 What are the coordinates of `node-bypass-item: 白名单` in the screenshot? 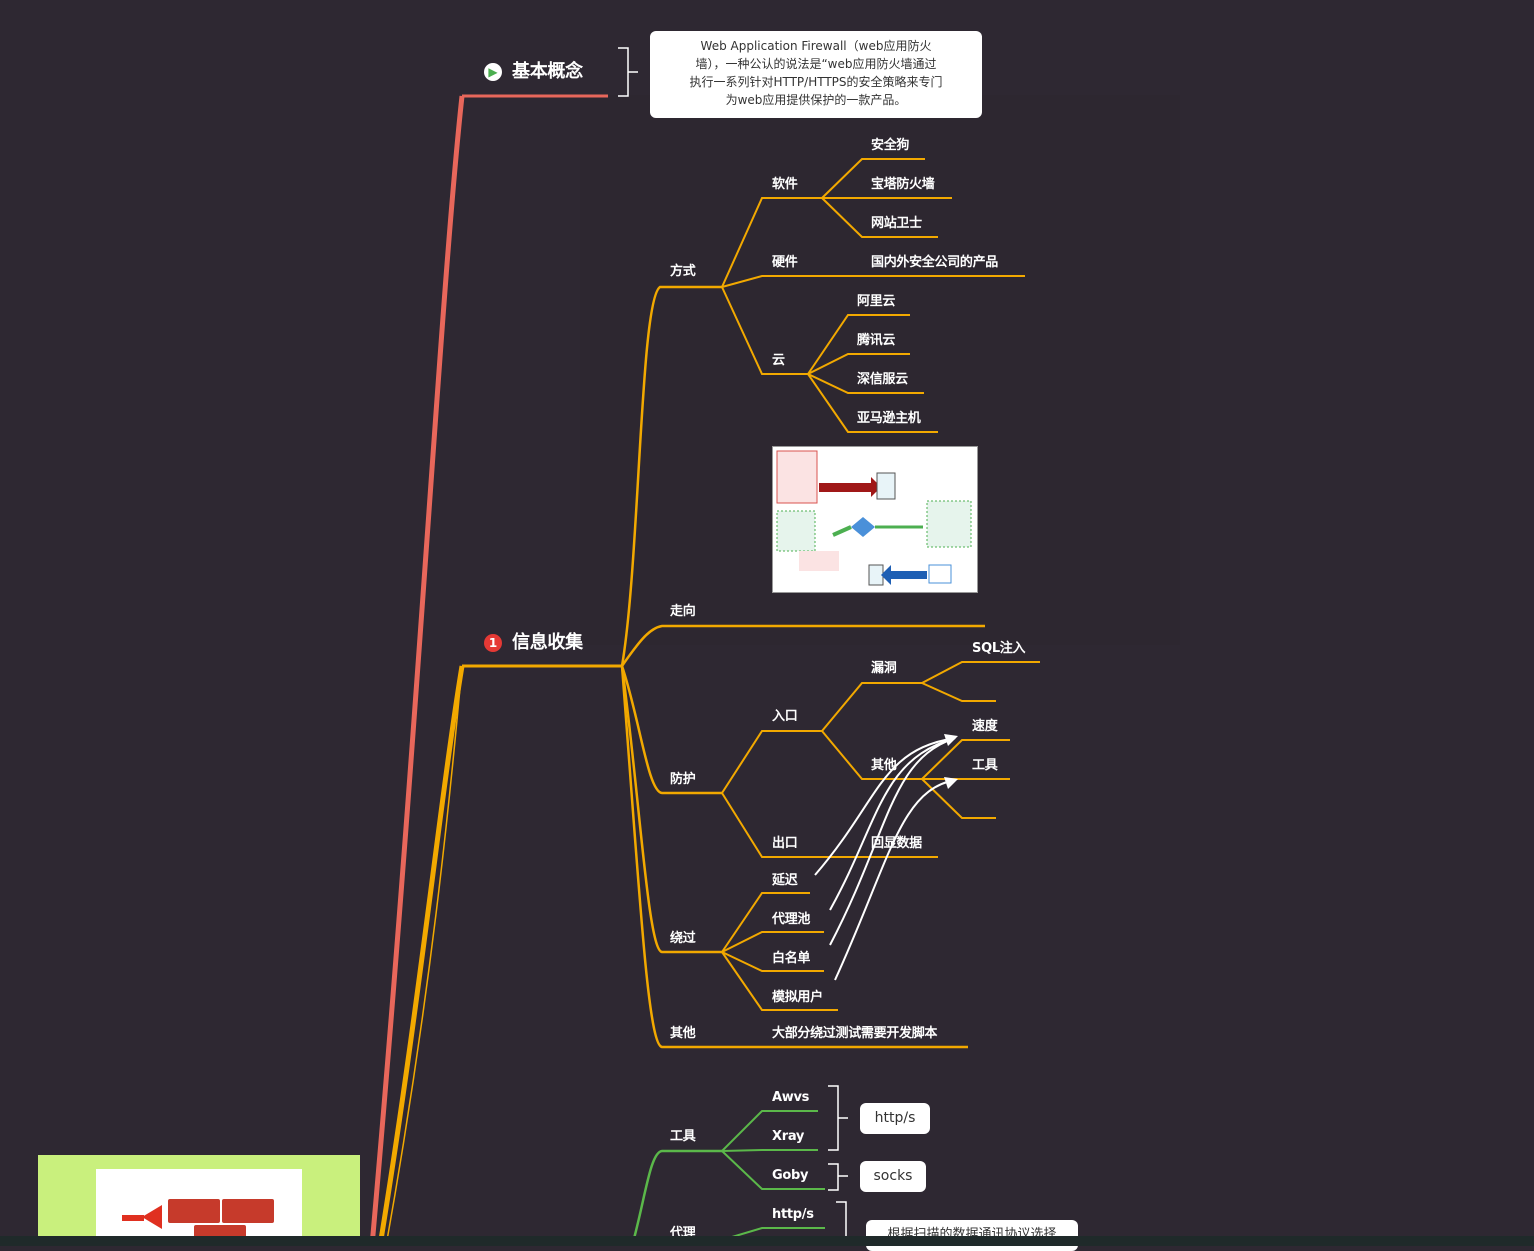 It's located at (791, 958).